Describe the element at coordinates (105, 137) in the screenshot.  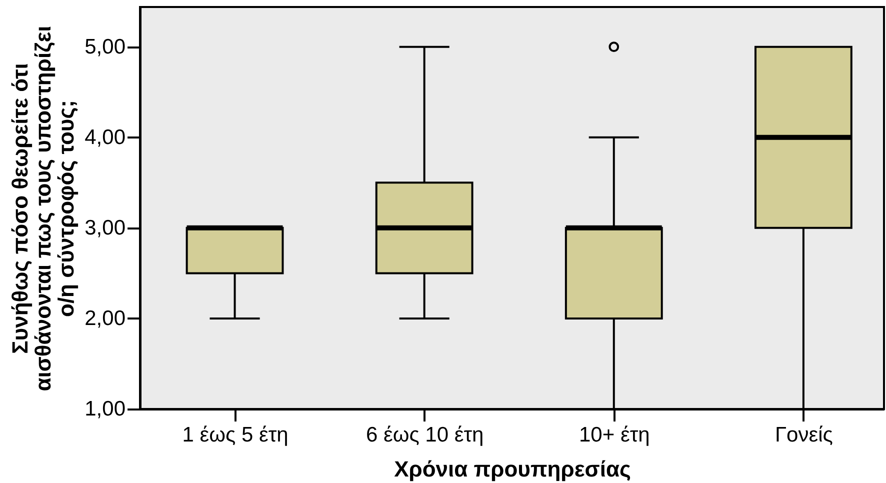
I see `y-tick-label: 4,00` at that location.